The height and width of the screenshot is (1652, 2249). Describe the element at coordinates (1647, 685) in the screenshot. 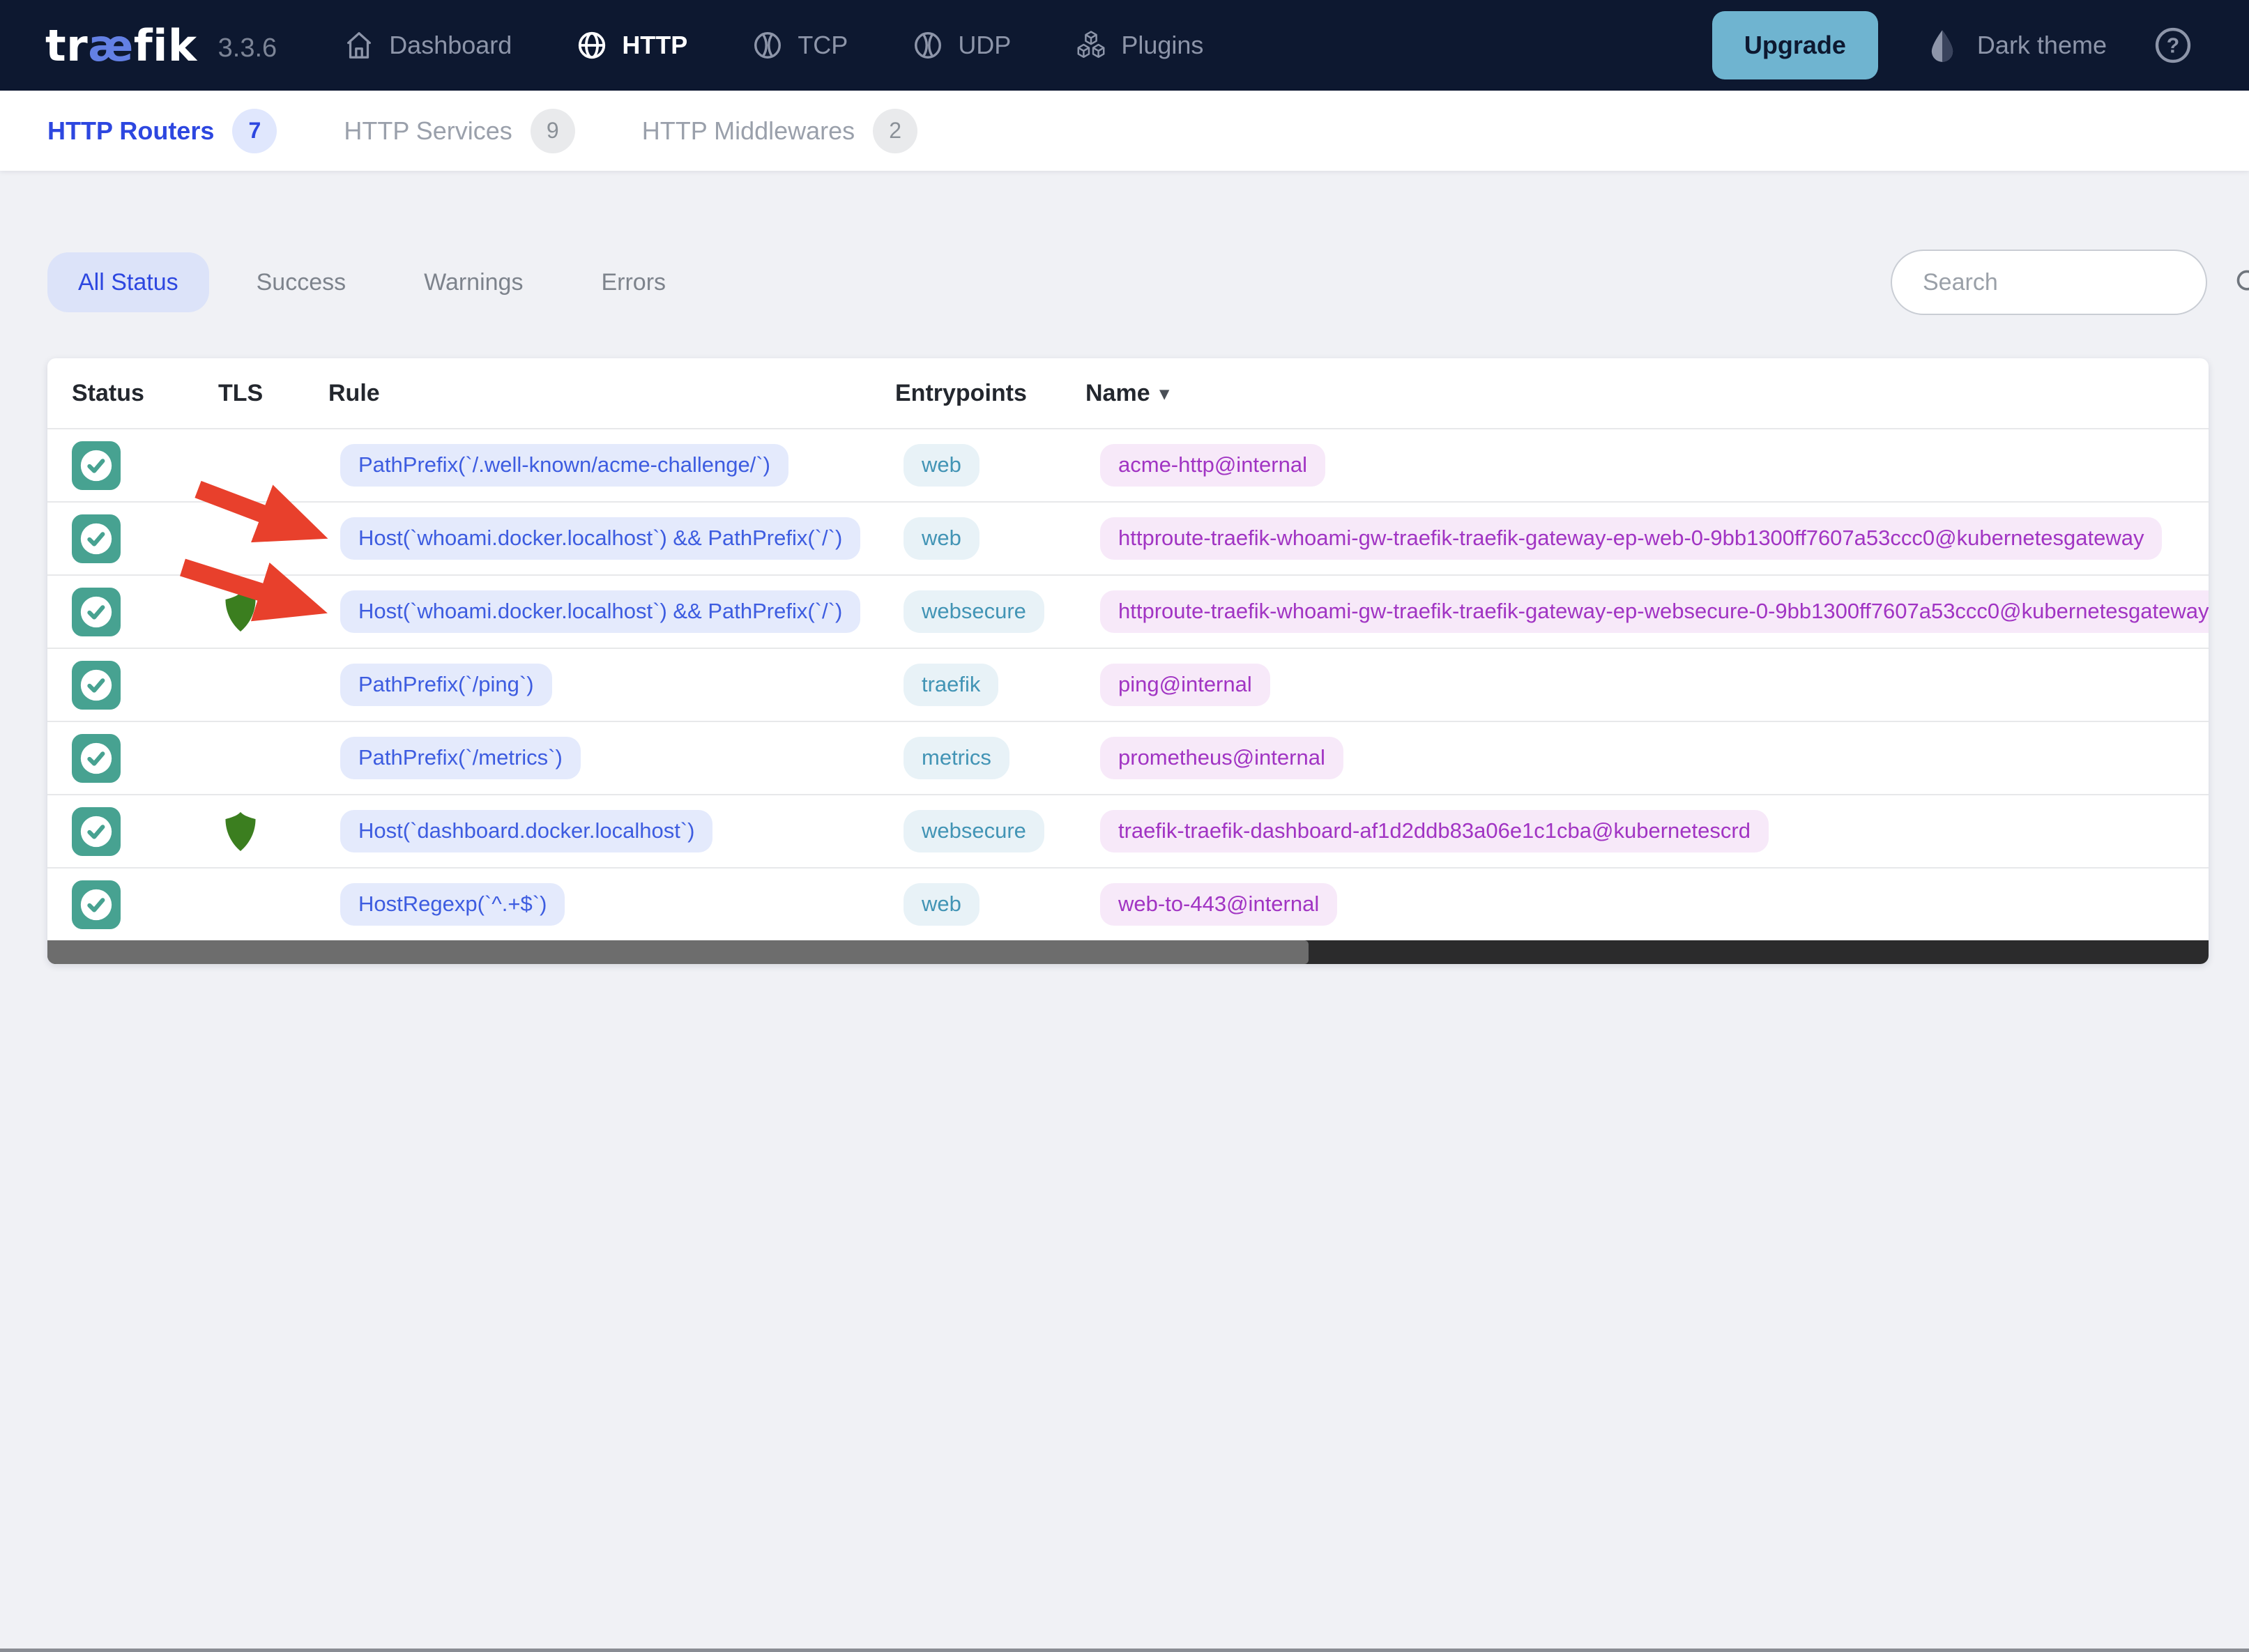

I see `name-cell: ping@internal` at that location.